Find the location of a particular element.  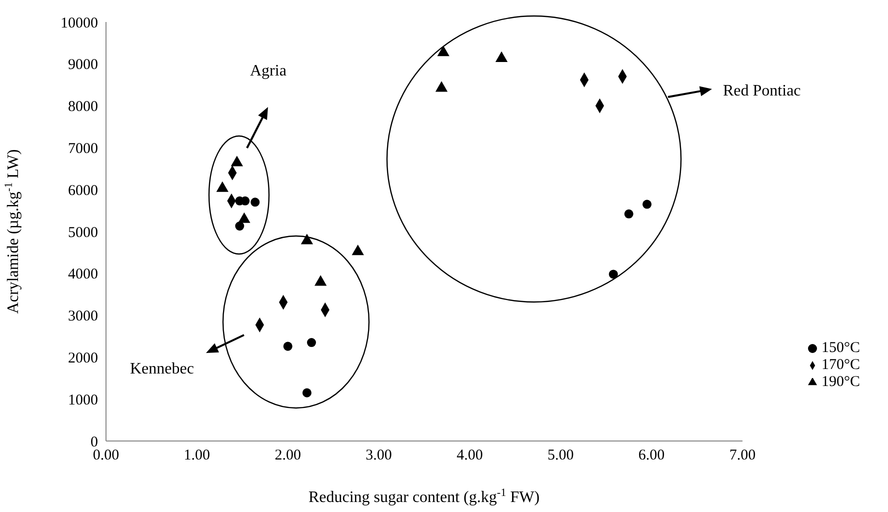

y-tick-label: 4000 is located at coordinates (83, 274).